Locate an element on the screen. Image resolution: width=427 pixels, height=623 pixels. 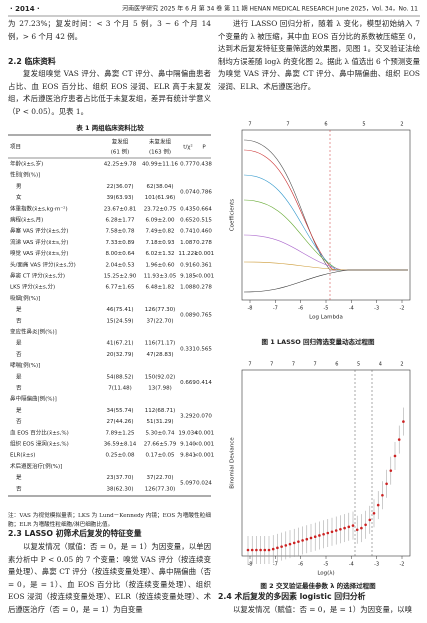
table-cell: 38(62.30) is located at coordinates (119, 489).